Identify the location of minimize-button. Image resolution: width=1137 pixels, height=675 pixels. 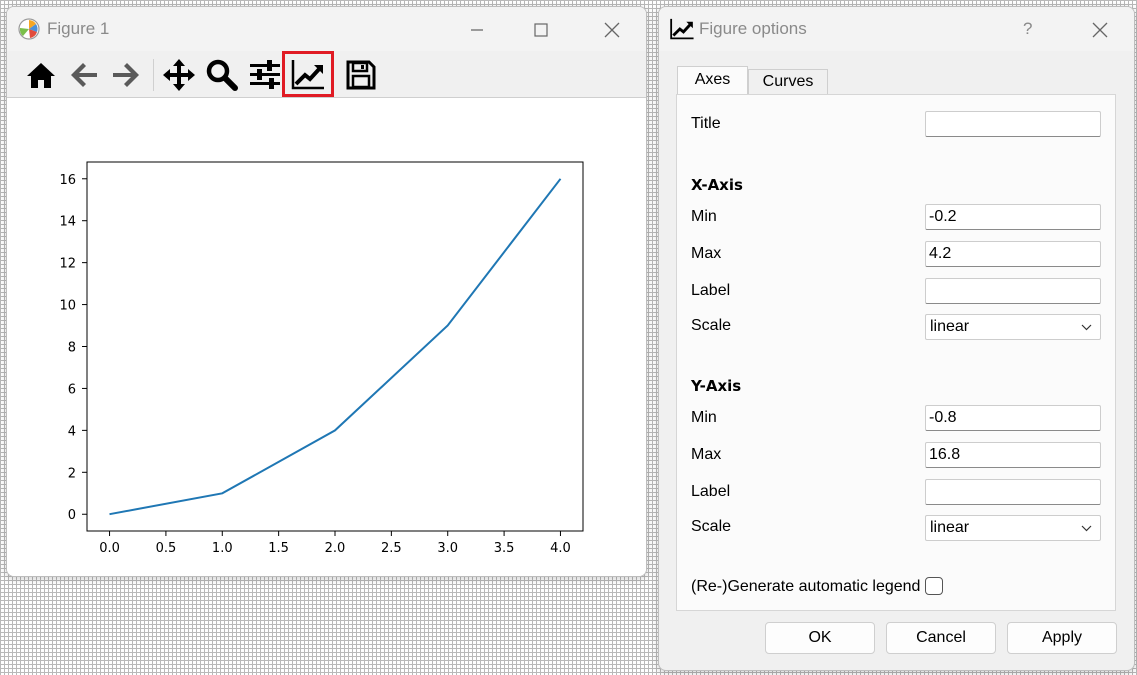
(477, 30).